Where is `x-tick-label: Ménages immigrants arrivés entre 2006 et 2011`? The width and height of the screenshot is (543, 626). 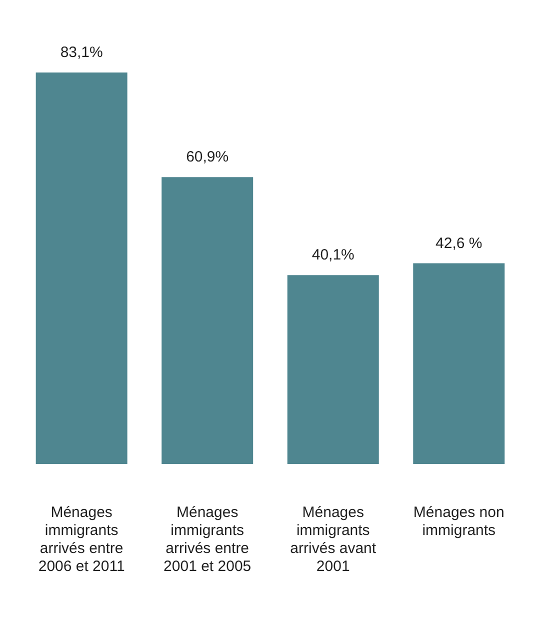 x-tick-label: Ménages immigrants arrivés entre 2006 et 2011 is located at coordinates (81, 540).